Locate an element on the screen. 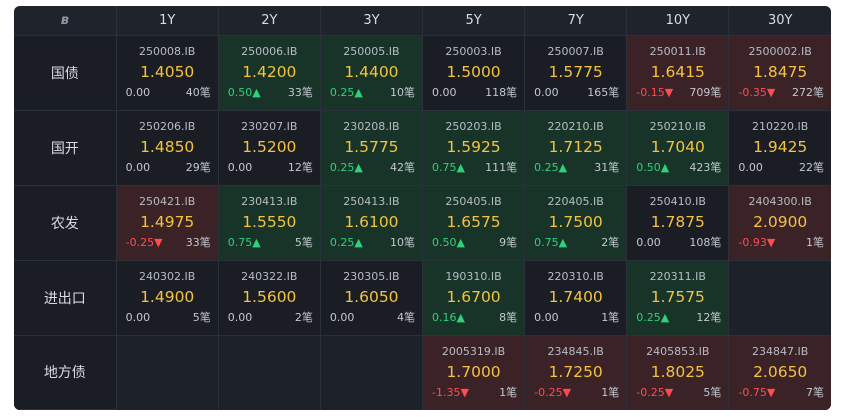 This screenshot has height=417, width=841. yield-change: 0.75▲ is located at coordinates (448, 168).